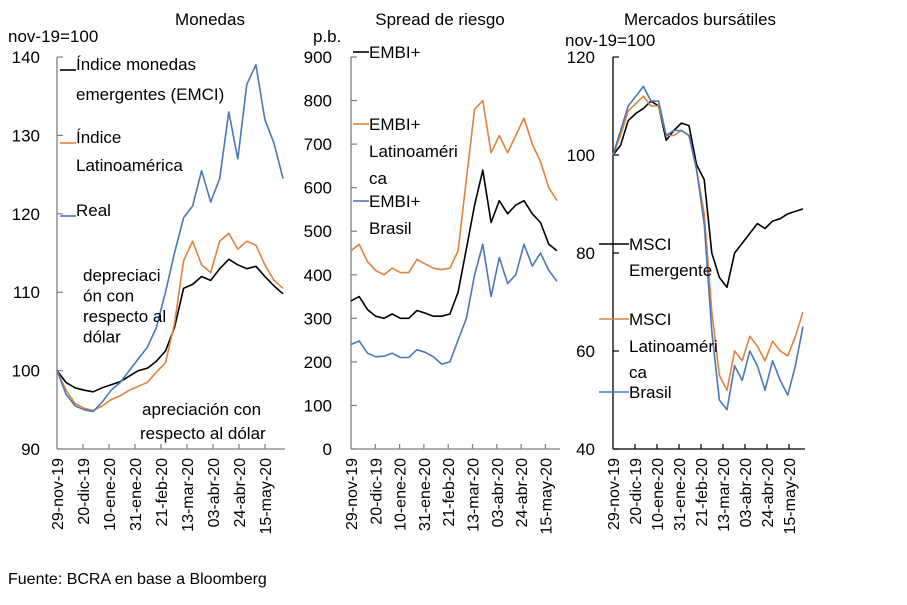  What do you see at coordinates (318, 275) in the screenshot?
I see `y-tick-label: 400` at bounding box center [318, 275].